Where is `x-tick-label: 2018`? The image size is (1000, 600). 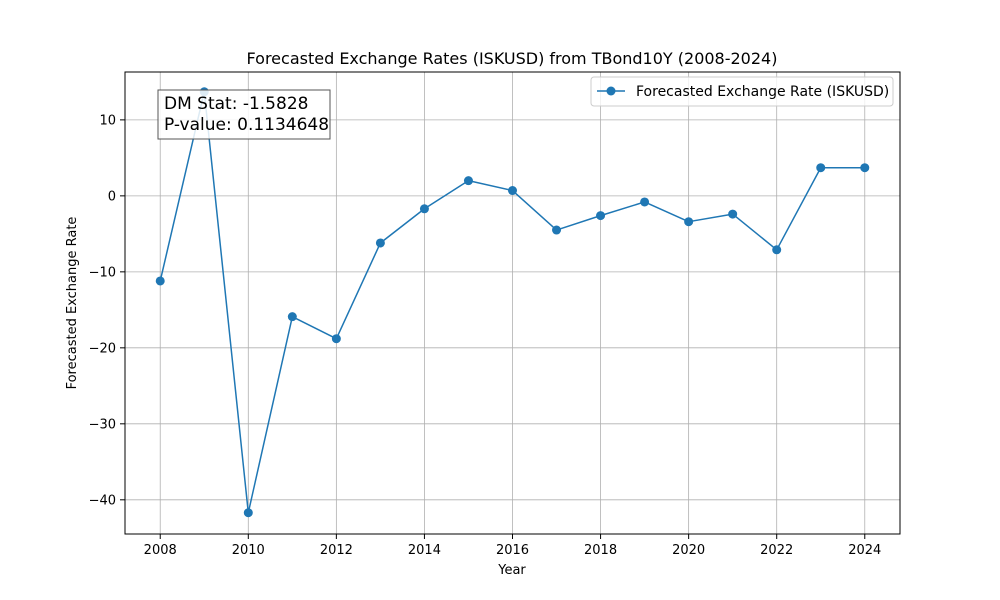 x-tick-label: 2018 is located at coordinates (600, 550).